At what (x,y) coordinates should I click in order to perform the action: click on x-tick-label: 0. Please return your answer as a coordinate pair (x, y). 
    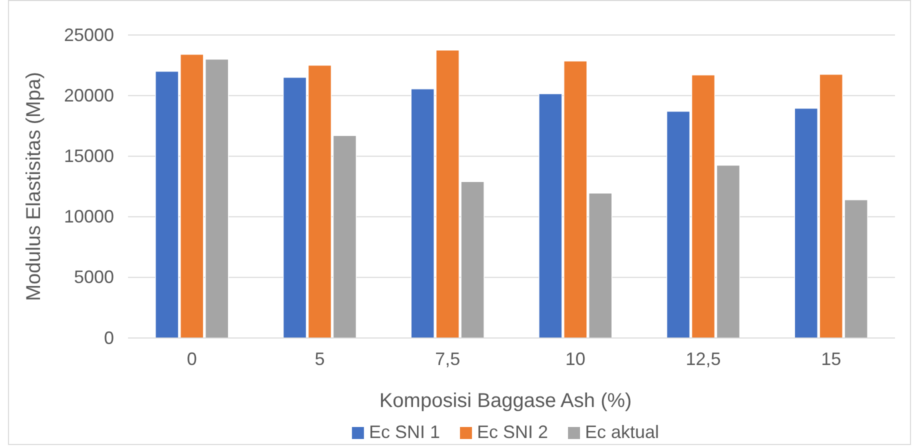
    Looking at the image, I should click on (191, 358).